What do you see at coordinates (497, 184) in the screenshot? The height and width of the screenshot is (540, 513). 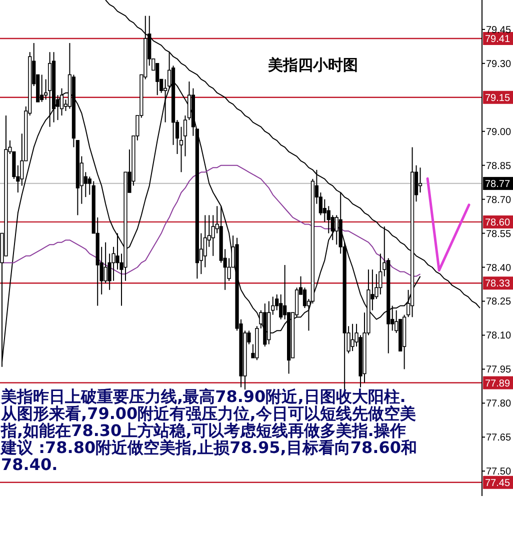 I see `ref-line-label: 78.77` at bounding box center [497, 184].